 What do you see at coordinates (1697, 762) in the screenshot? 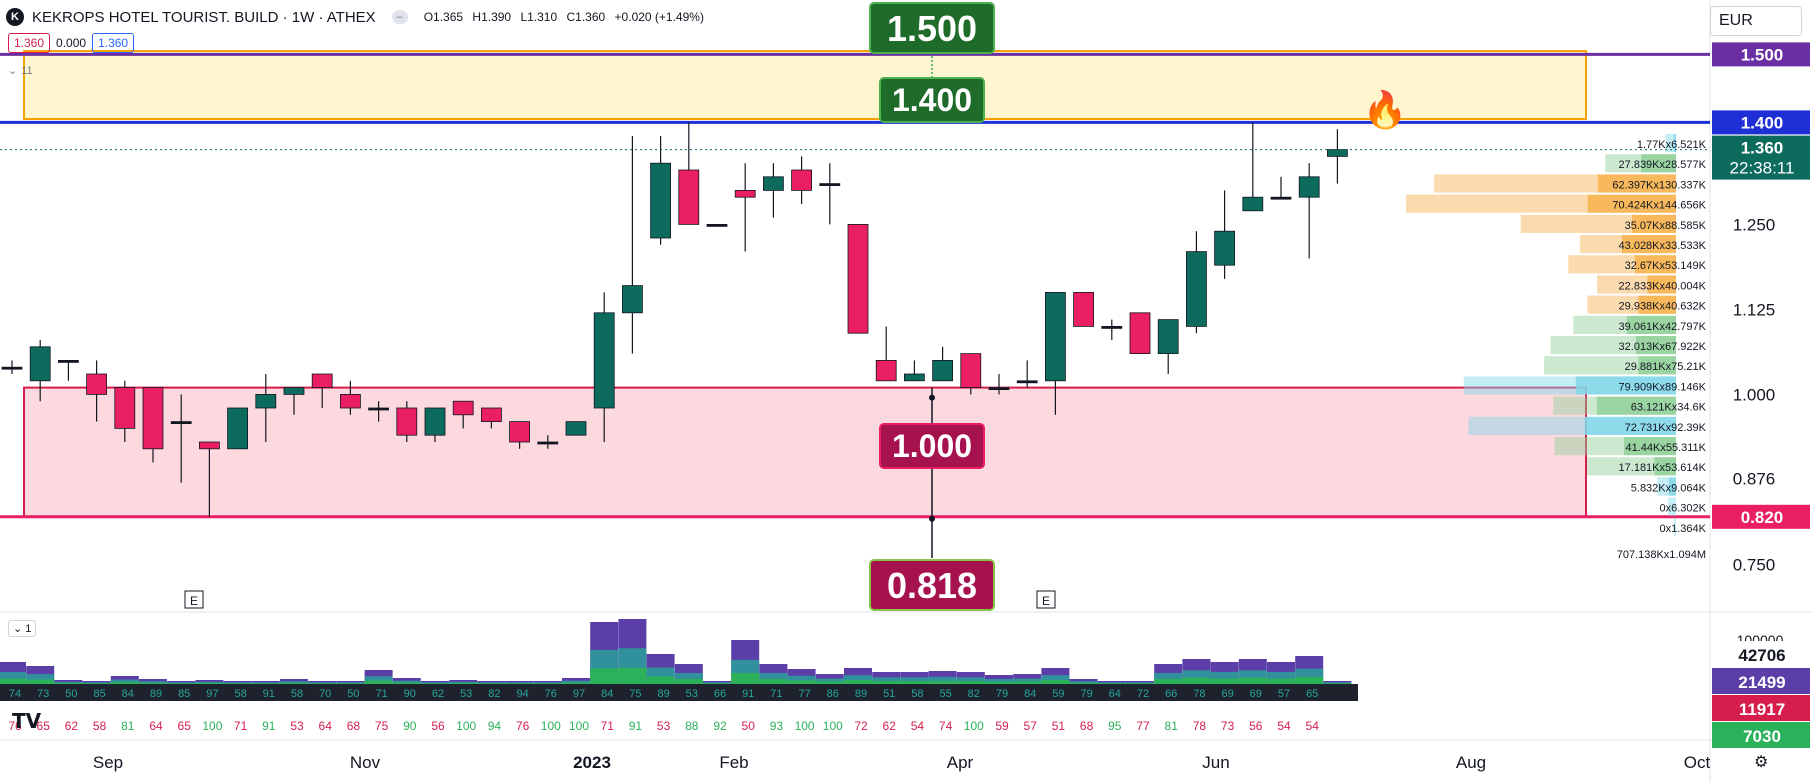
I see `x-tick-label-7: Oct` at bounding box center [1697, 762].